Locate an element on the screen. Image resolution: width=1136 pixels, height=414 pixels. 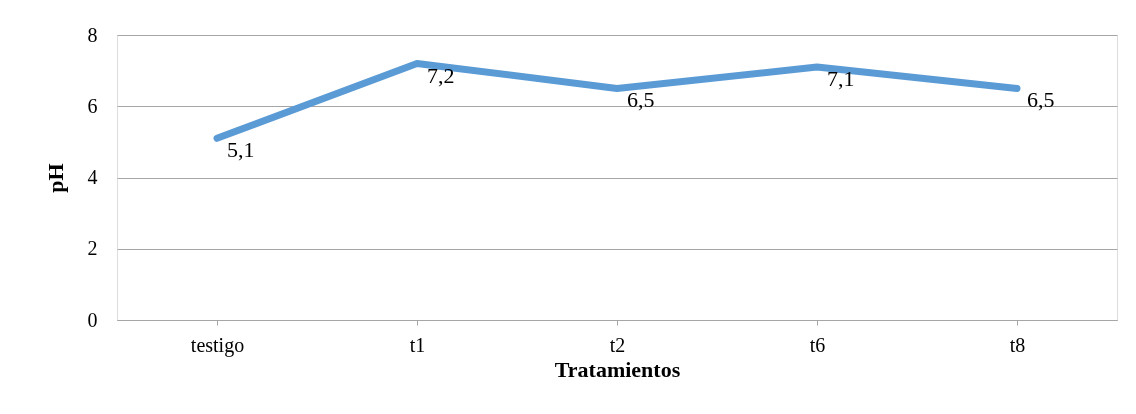
y-tick-label: 6 is located at coordinates (92, 105).